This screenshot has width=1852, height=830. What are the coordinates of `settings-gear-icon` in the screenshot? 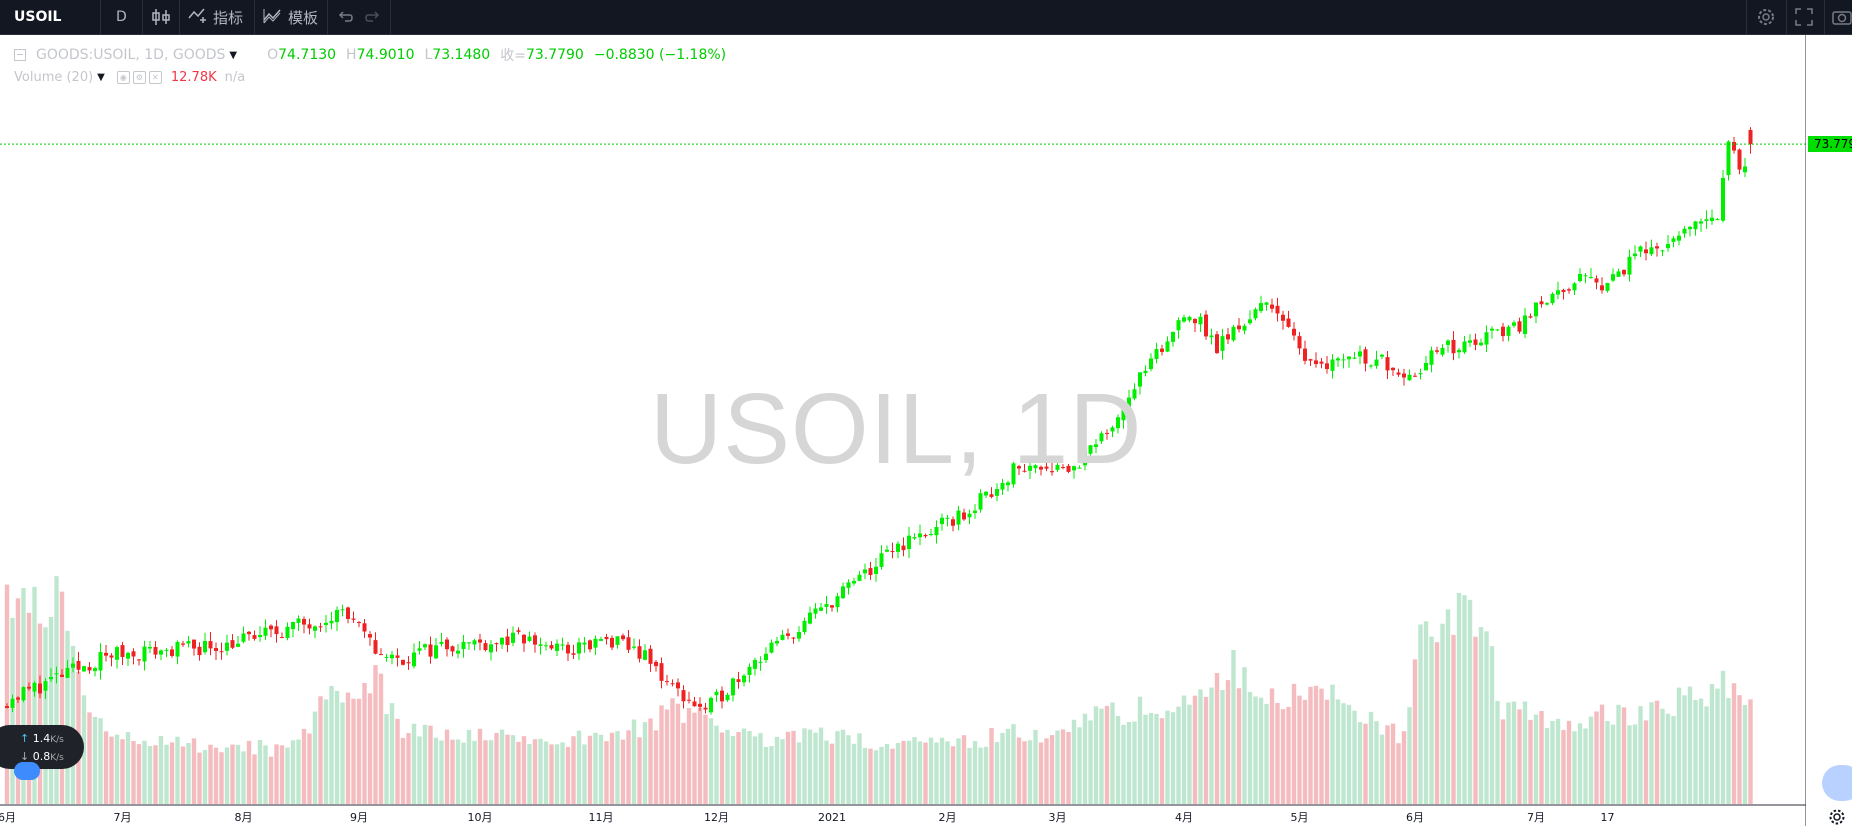 It's located at (1766, 17).